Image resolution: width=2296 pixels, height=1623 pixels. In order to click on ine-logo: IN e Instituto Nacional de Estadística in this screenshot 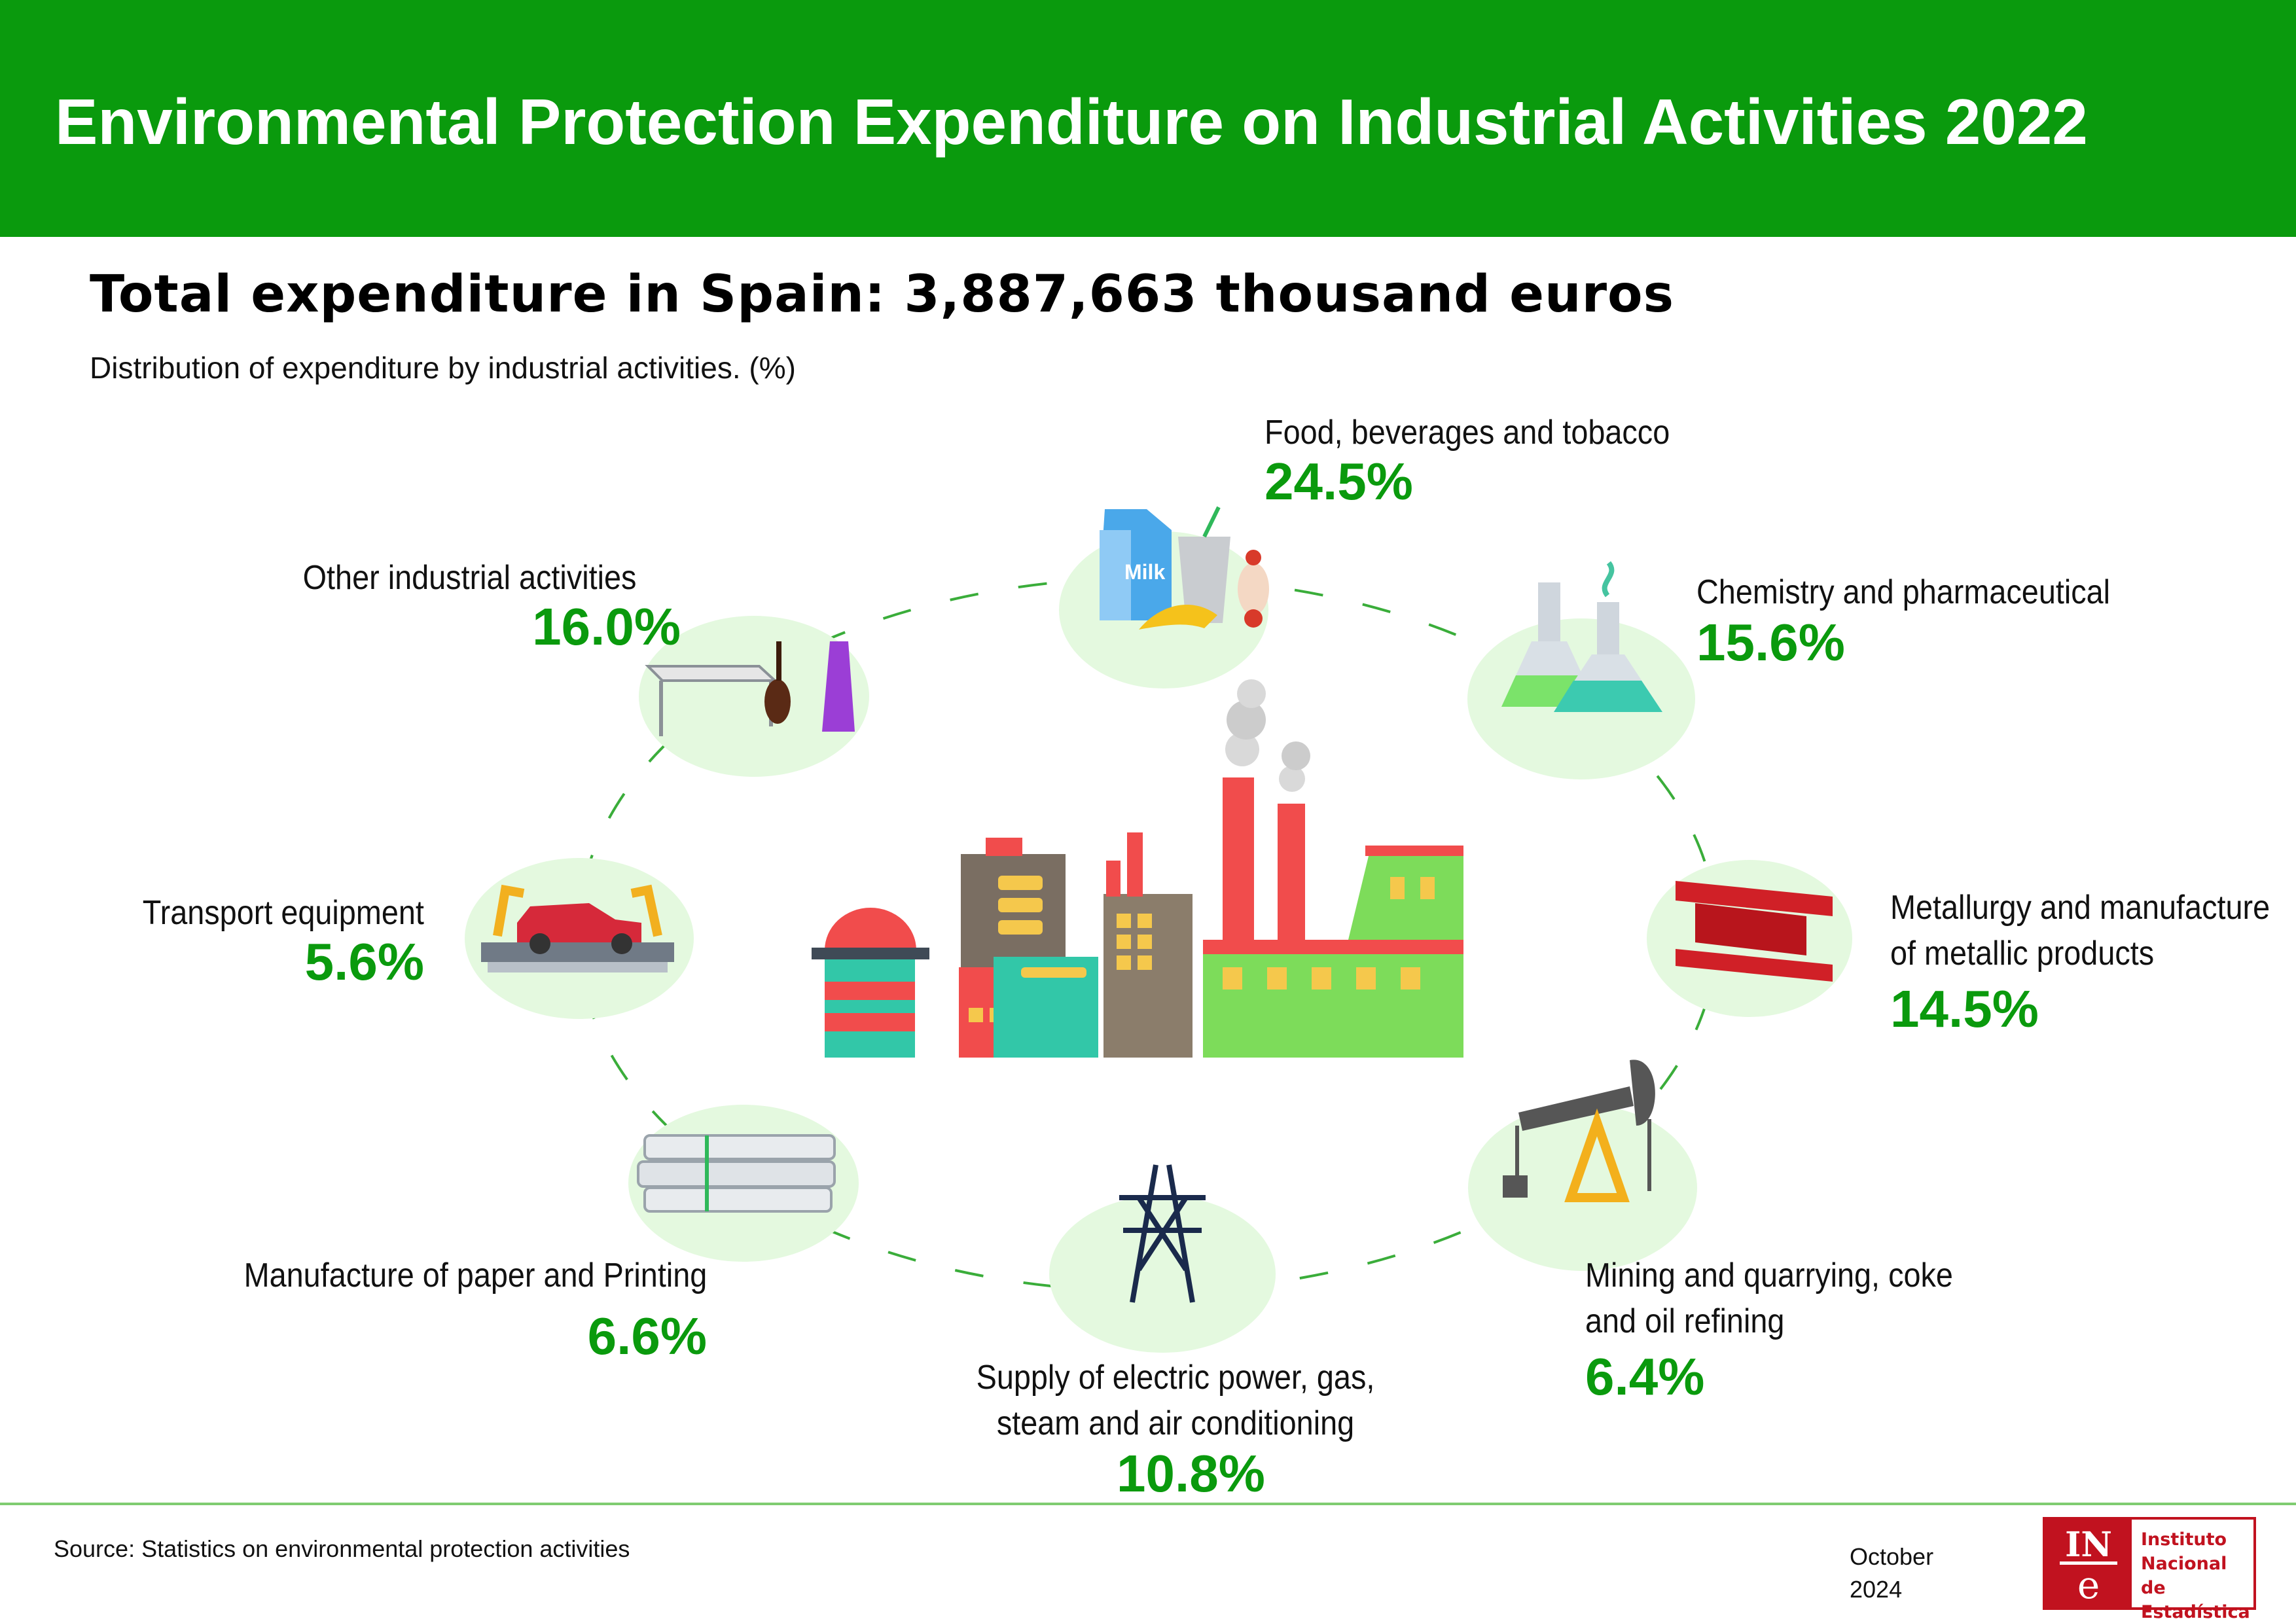, I will do `click(2149, 1570)`.